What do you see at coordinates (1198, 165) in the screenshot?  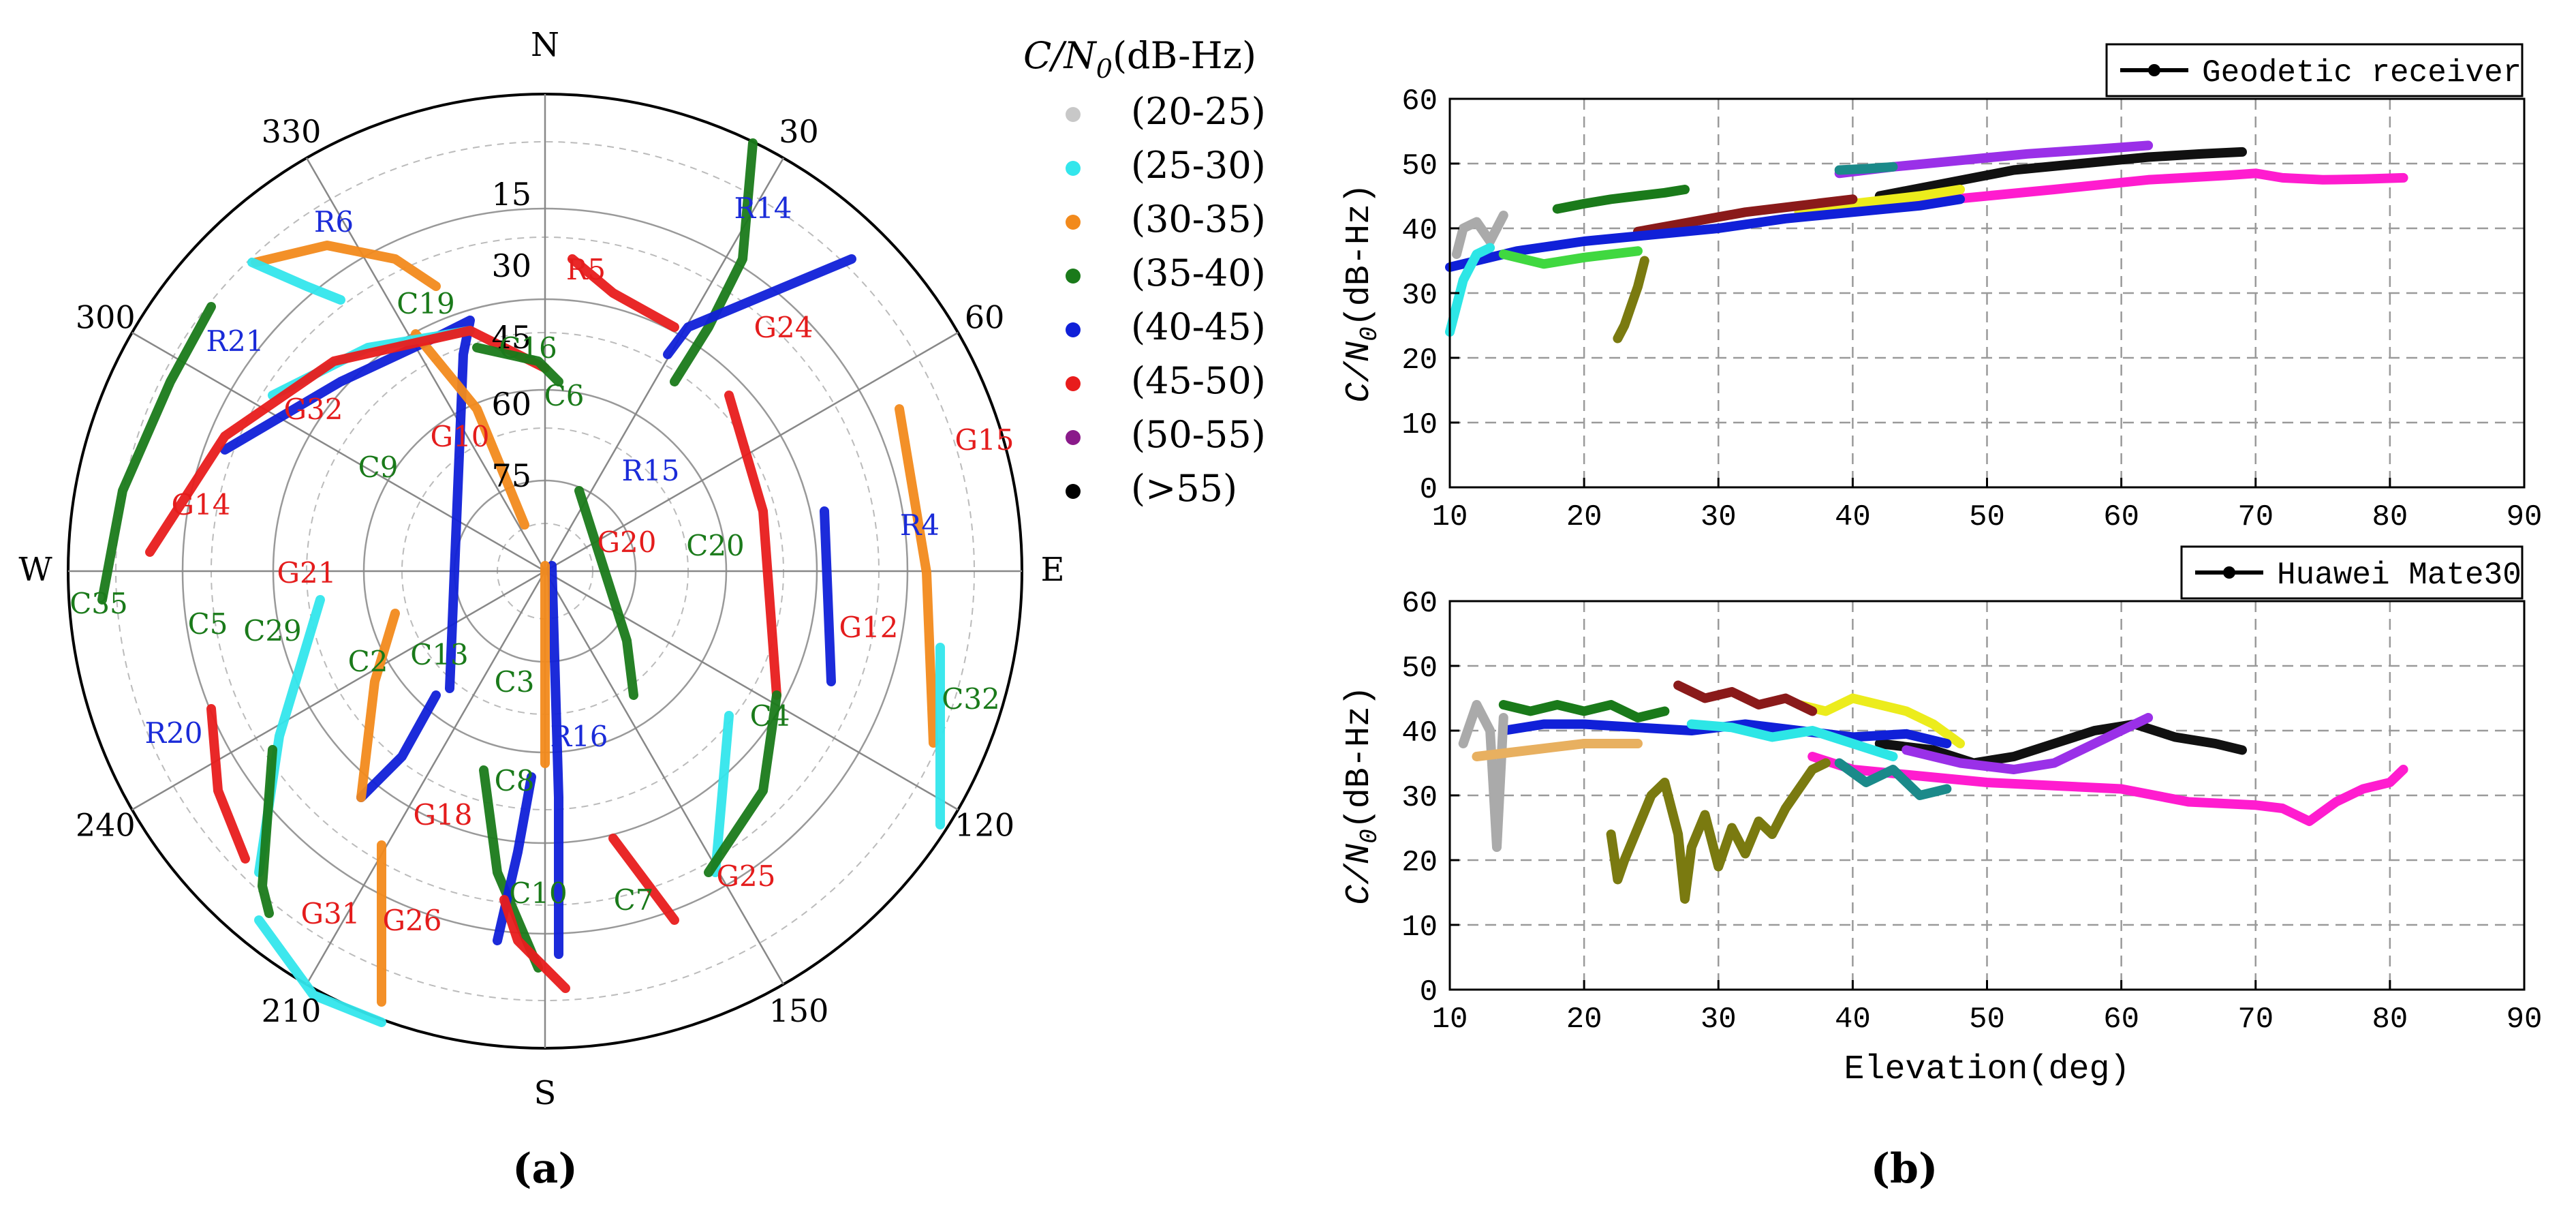 I see `legend-label: (25-30)` at bounding box center [1198, 165].